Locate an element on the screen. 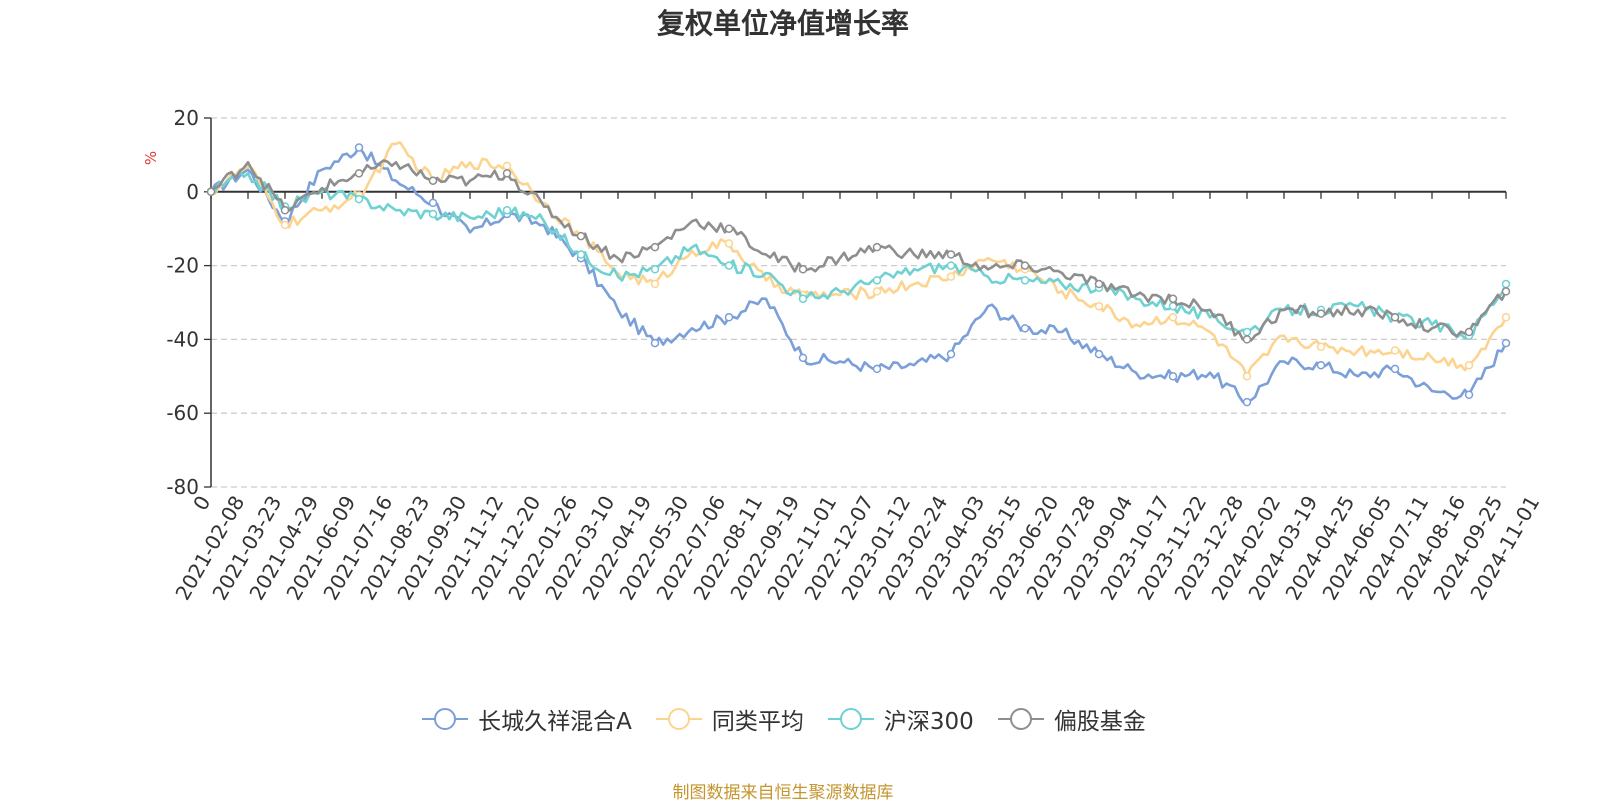  legend-item: 同类平均 is located at coordinates (729, 719).